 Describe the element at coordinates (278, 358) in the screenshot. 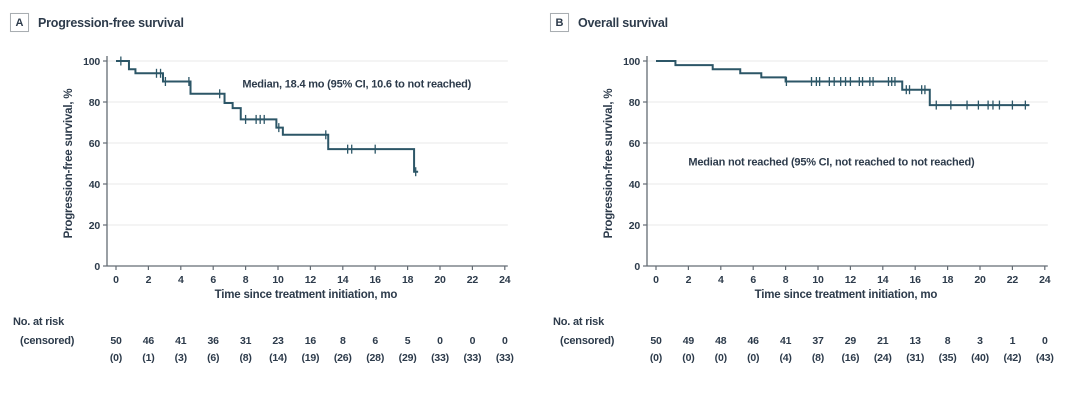

I see `censored-value: (14)` at that location.